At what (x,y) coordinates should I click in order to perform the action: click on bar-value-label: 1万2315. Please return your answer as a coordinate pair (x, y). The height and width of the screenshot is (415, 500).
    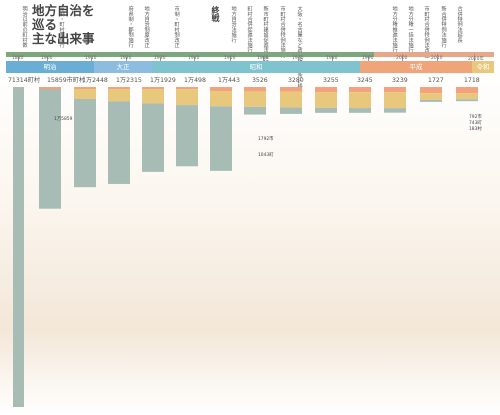
    Looking at the image, I should click on (129, 80).